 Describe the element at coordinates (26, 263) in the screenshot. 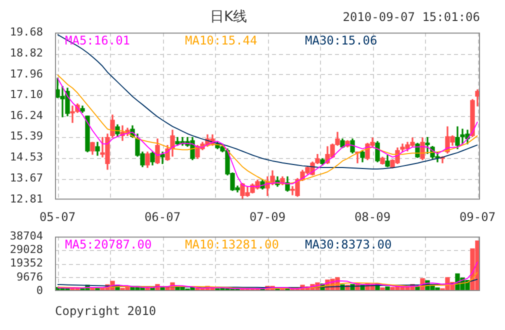

I see `y-tick-label: 19352` at that location.